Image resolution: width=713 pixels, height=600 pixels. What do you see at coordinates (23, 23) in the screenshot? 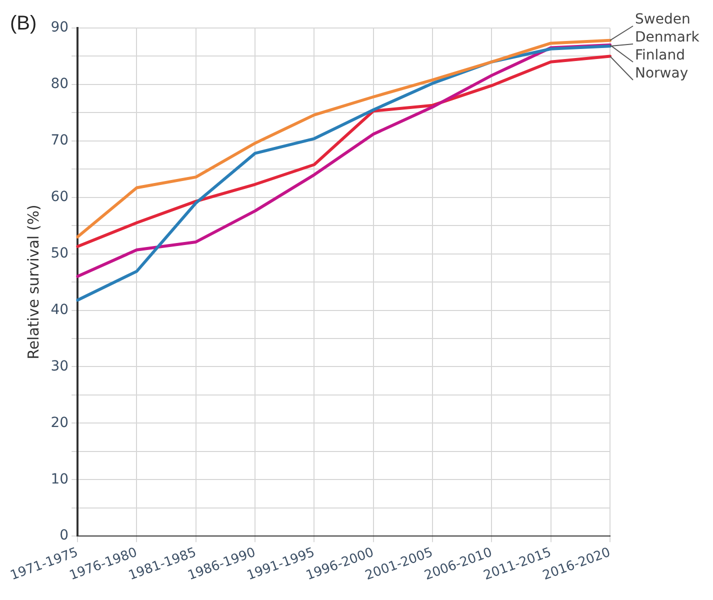
I see `chart-title: (B)` at bounding box center [23, 23].